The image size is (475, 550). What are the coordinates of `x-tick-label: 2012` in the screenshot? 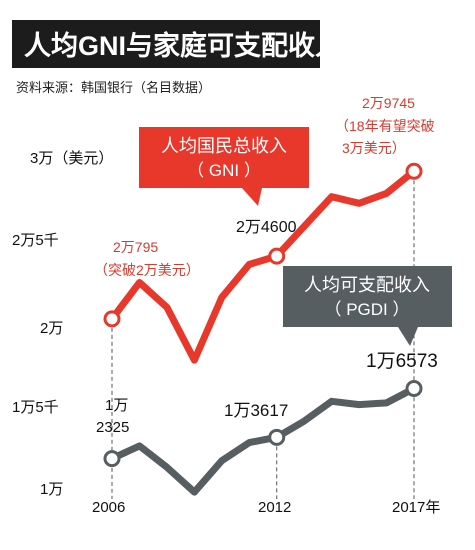 It's located at (274, 507).